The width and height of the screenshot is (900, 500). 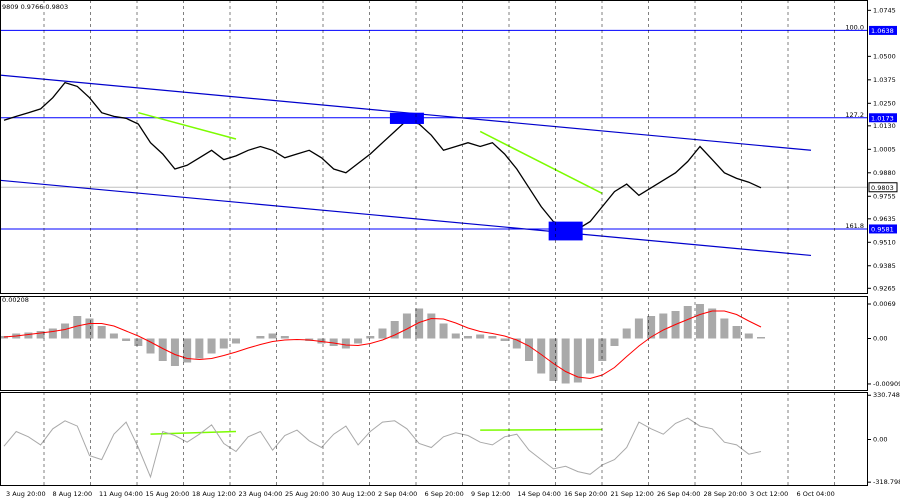 I want to click on macd-panel, so click(x=382, y=344).